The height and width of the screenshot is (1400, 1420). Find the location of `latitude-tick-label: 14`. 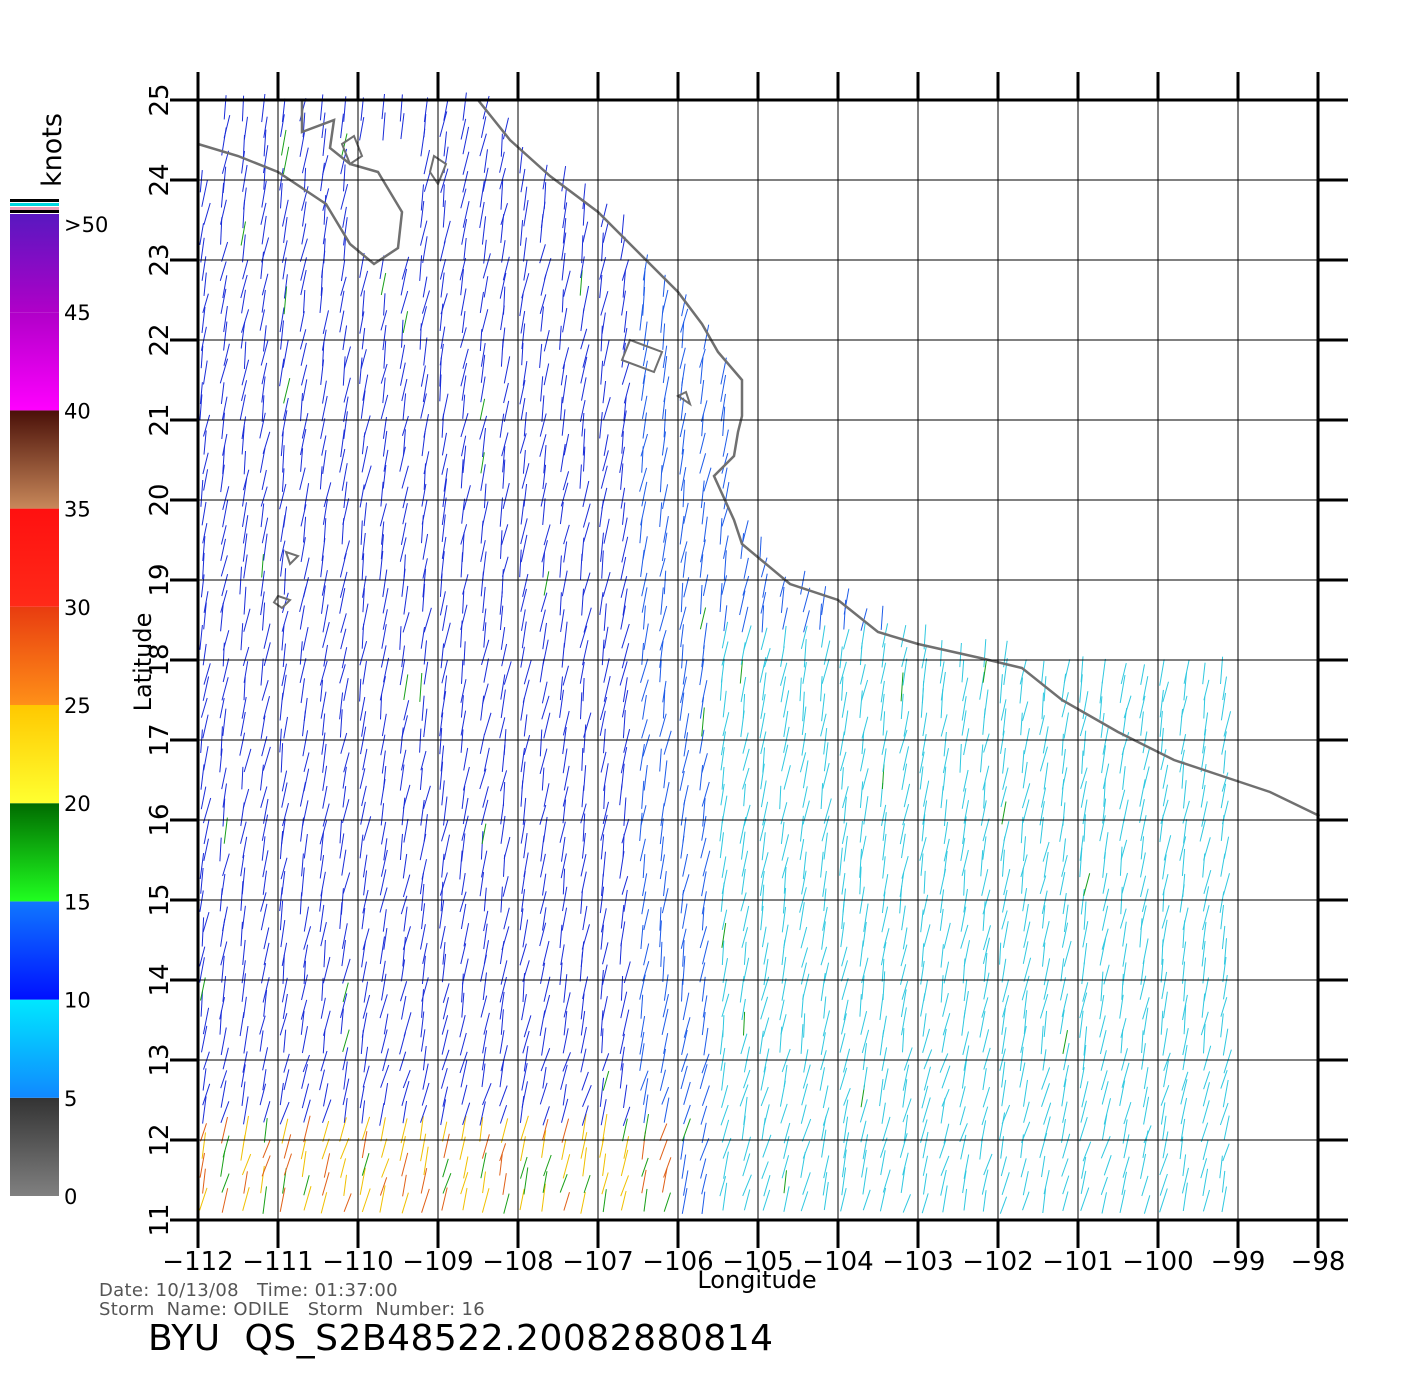

latitude-tick-label: 14 is located at coordinates (160, 979).